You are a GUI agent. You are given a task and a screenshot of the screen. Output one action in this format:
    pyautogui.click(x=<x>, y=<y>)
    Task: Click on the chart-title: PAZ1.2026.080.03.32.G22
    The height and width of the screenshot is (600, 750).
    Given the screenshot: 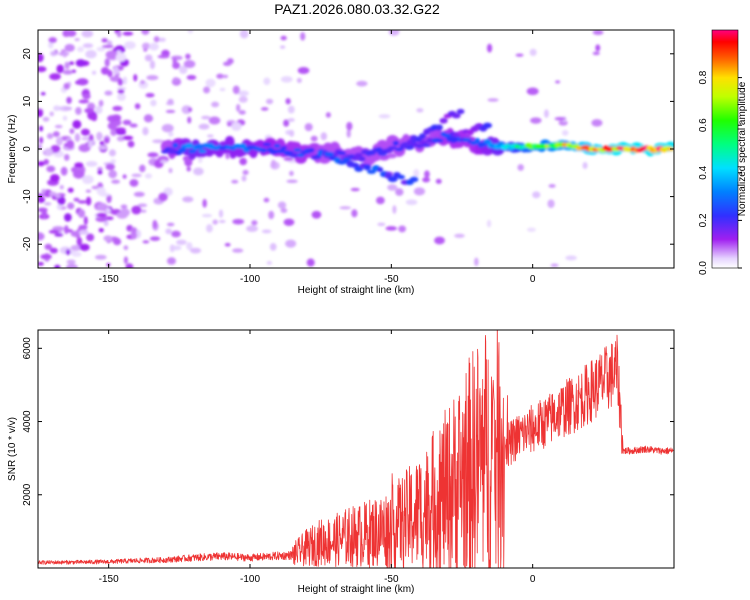 What is the action you would take?
    pyautogui.click(x=357, y=9)
    